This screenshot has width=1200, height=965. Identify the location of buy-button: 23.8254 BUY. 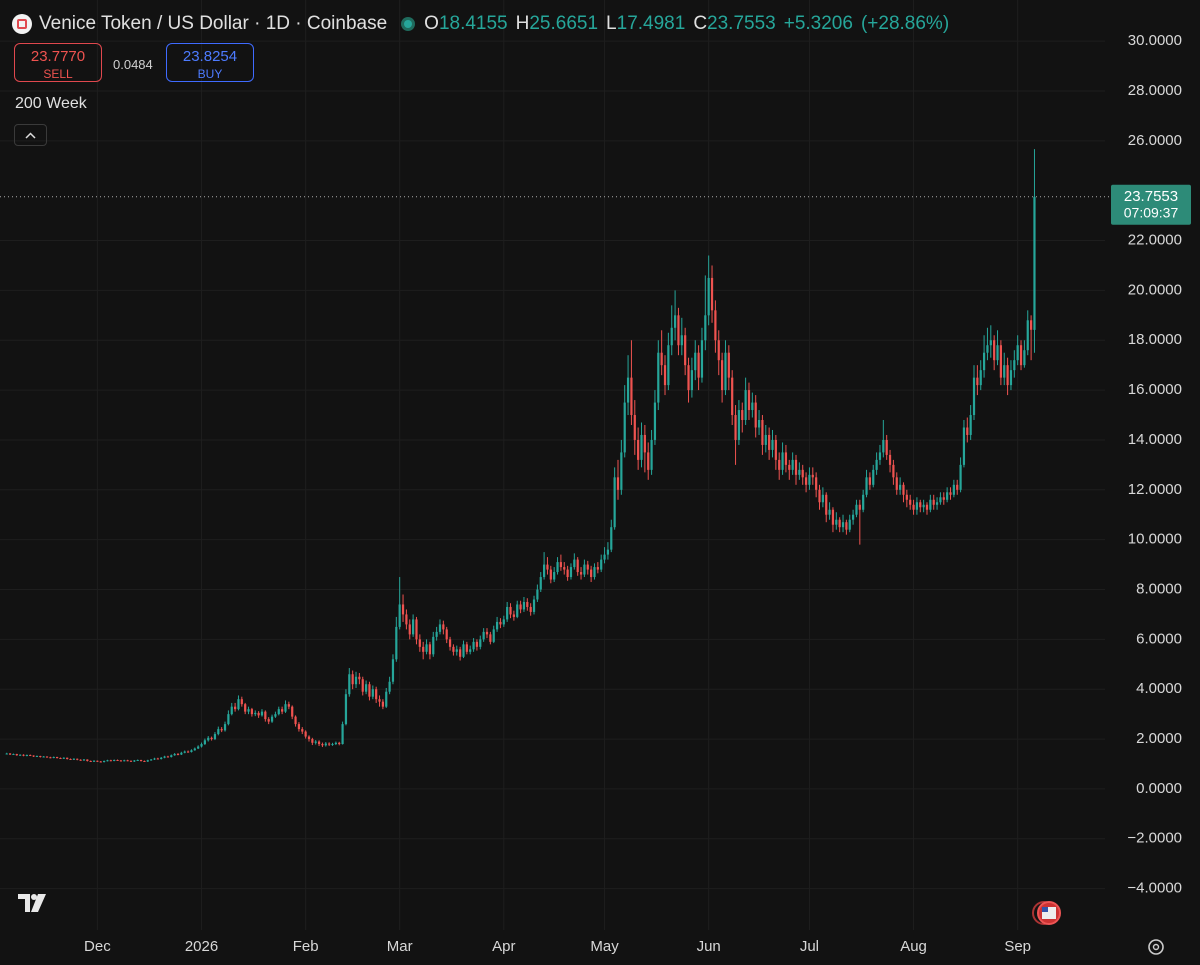
(210, 62).